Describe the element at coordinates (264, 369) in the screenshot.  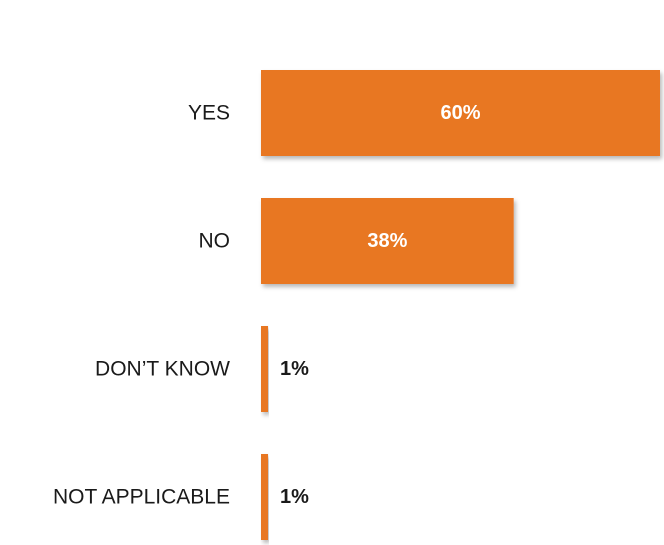
I see `bar-don-t-know` at that location.